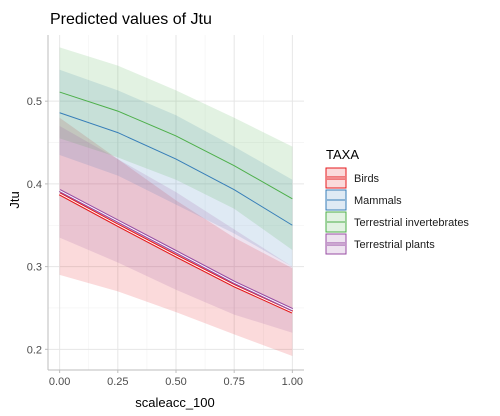 This screenshot has height=416, width=500. What do you see at coordinates (34, 350) in the screenshot?
I see `y-tick-label: 0.2` at bounding box center [34, 350].